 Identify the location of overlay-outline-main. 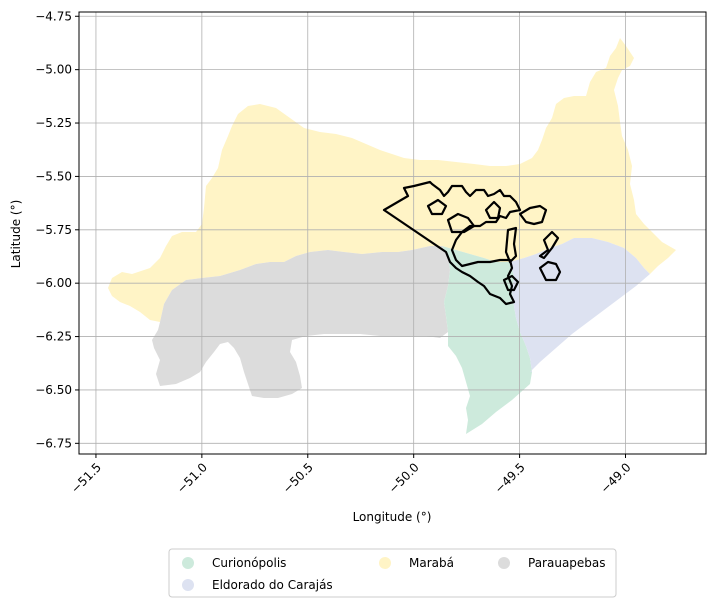
(452, 243).